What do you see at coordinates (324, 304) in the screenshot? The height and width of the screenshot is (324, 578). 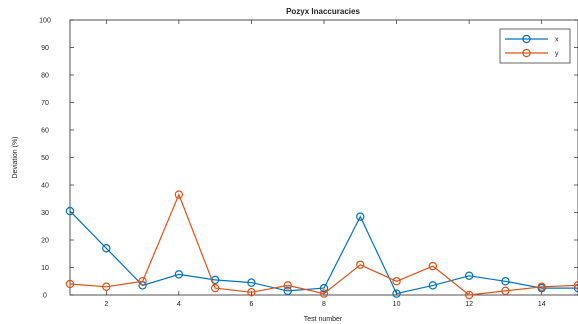 I see `x-tick-label: 8` at bounding box center [324, 304].